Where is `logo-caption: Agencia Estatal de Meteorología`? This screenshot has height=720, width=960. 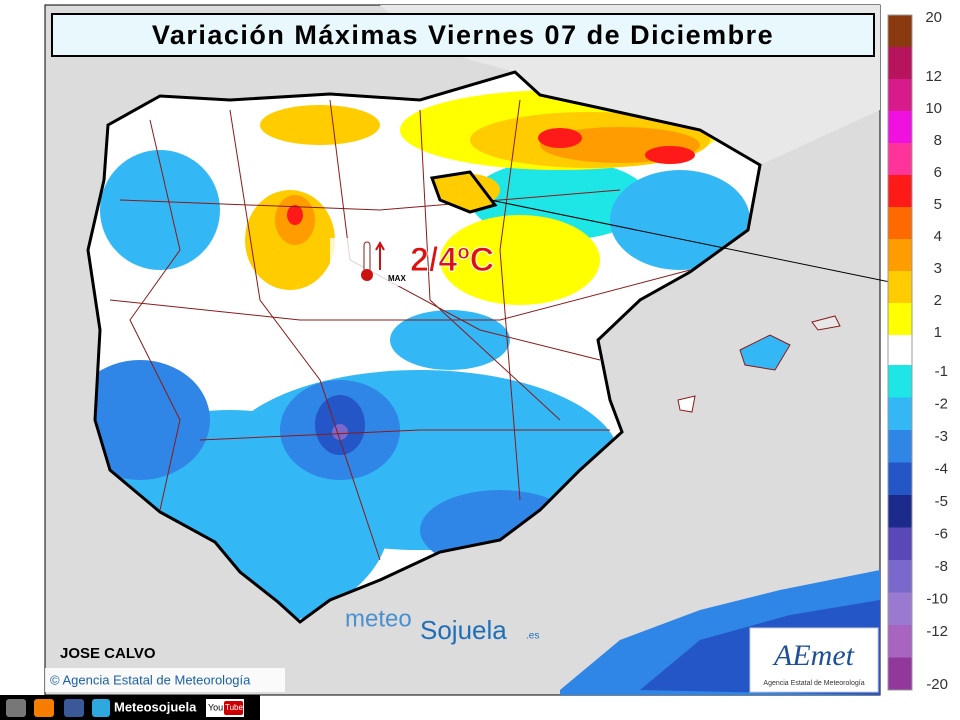 logo-caption: Agencia Estatal de Meteorología is located at coordinates (813, 683).